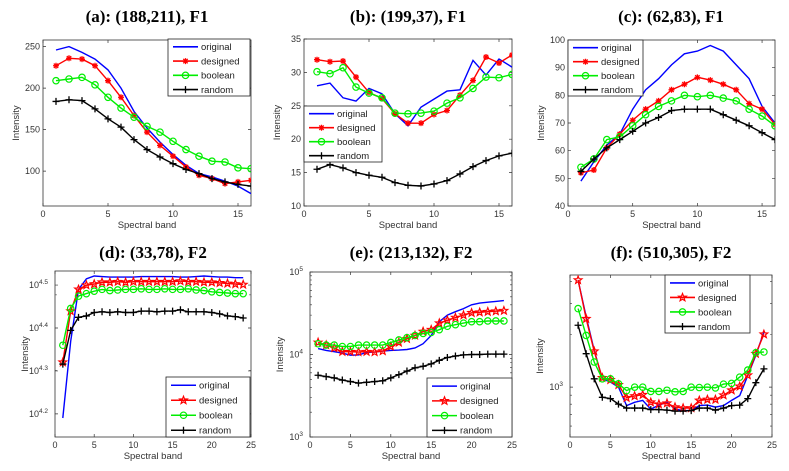 This screenshot has height=471, width=789. I want to click on legend-label-random: random, so click(714, 327).